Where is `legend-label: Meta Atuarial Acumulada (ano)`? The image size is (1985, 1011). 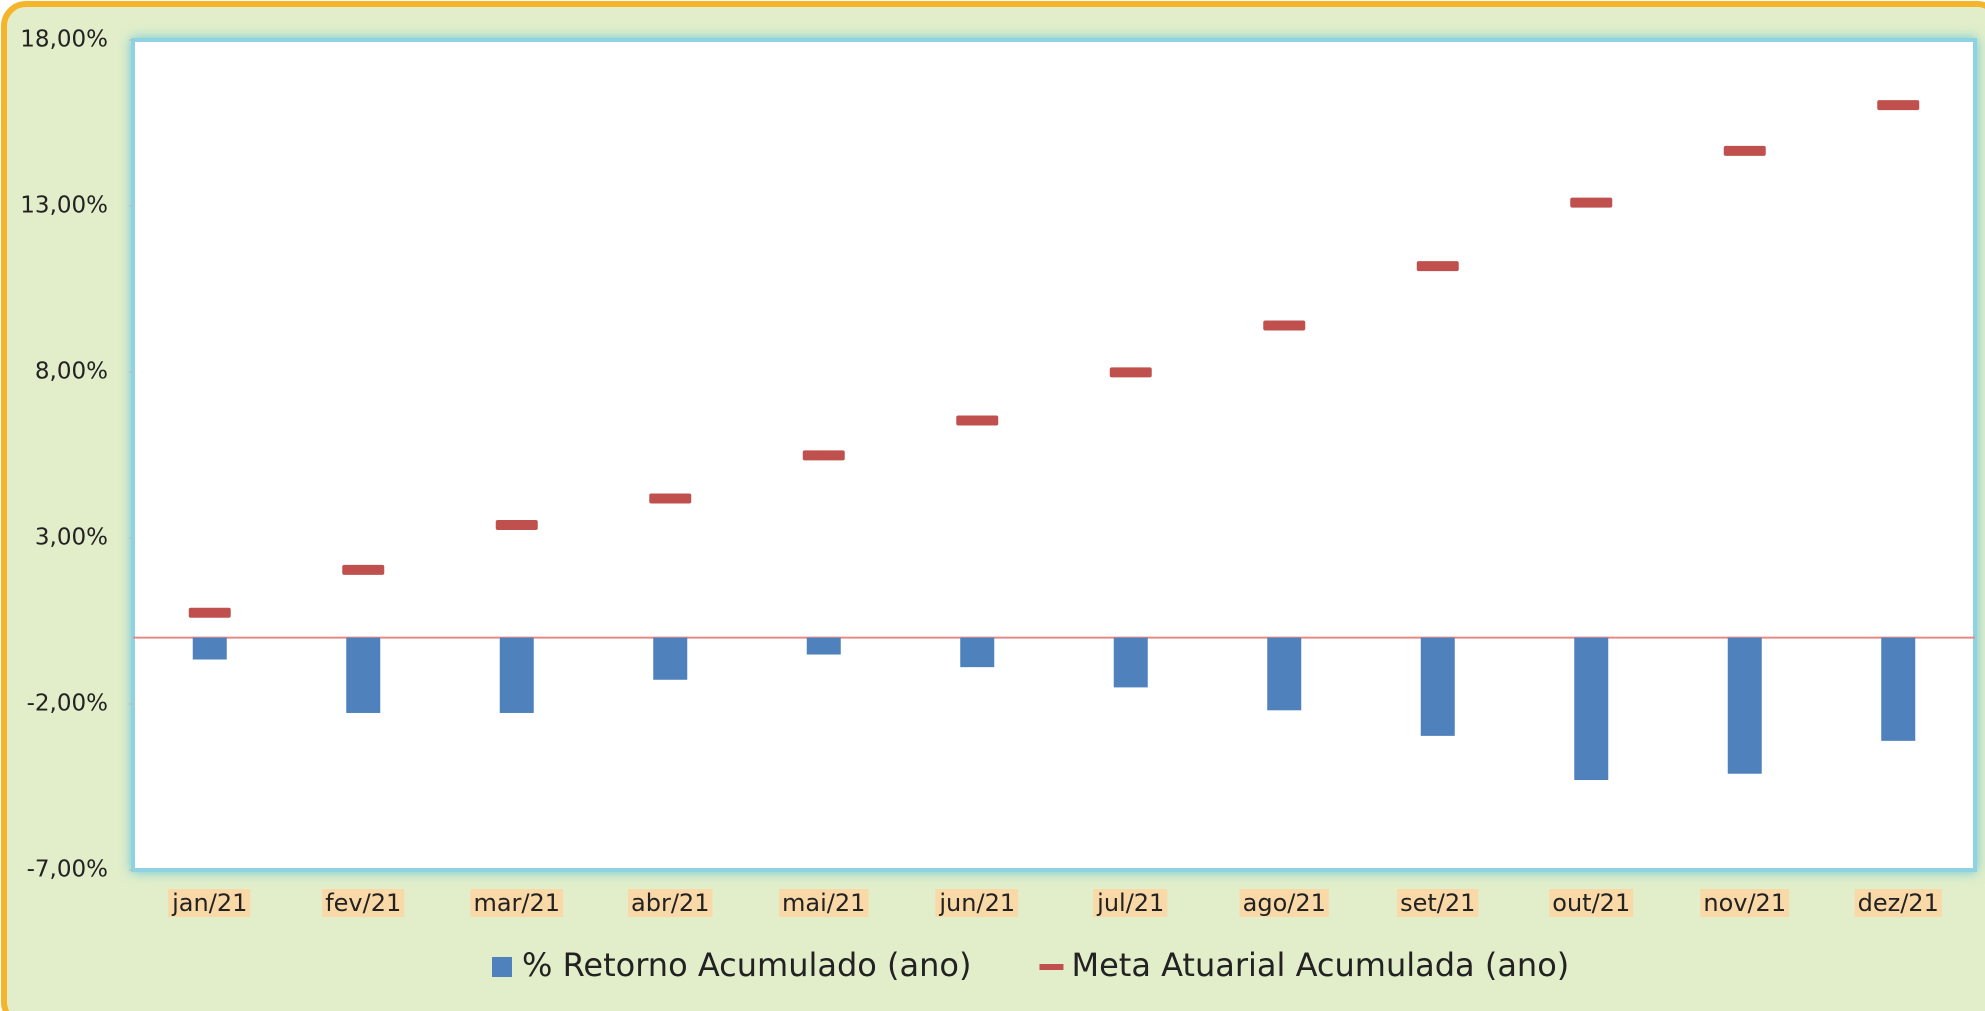
legend-label: Meta Atuarial Acumulada (ano) is located at coordinates (1320, 965).